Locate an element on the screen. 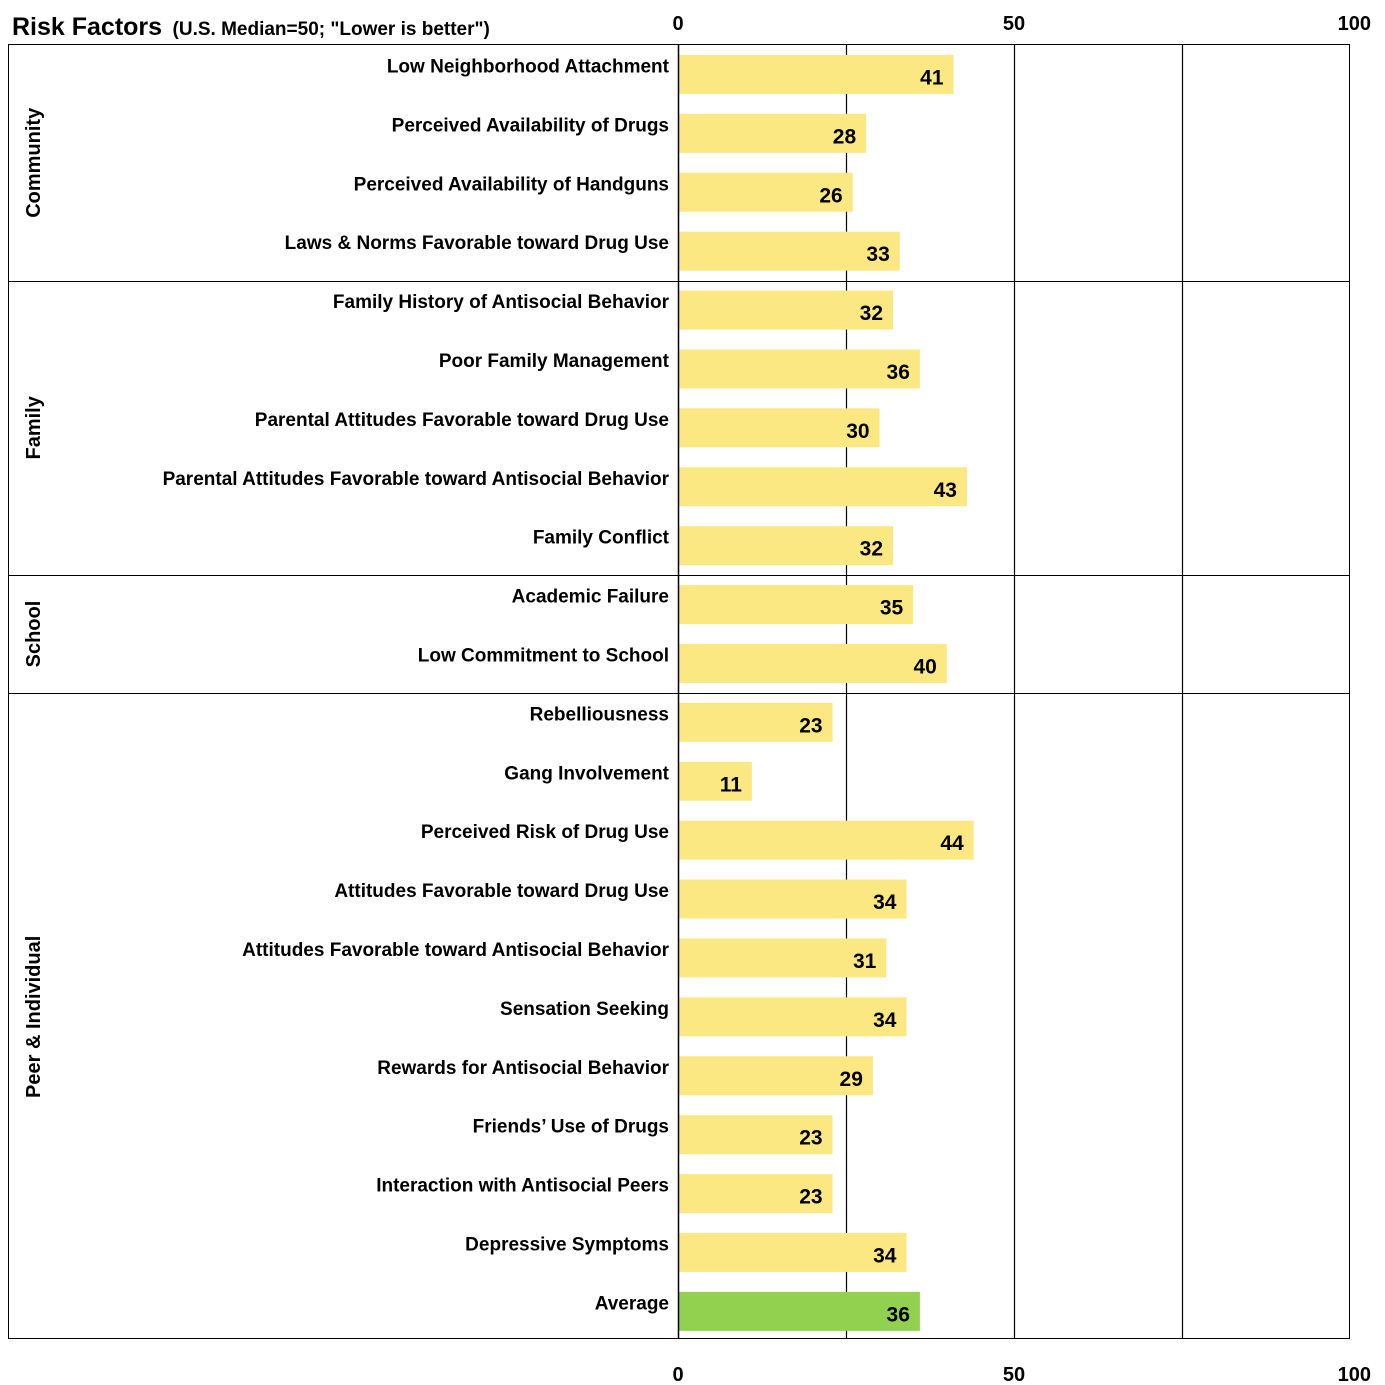 This screenshot has height=1385, width=1385. category-label: Sensation Seeking is located at coordinates (584, 1009).